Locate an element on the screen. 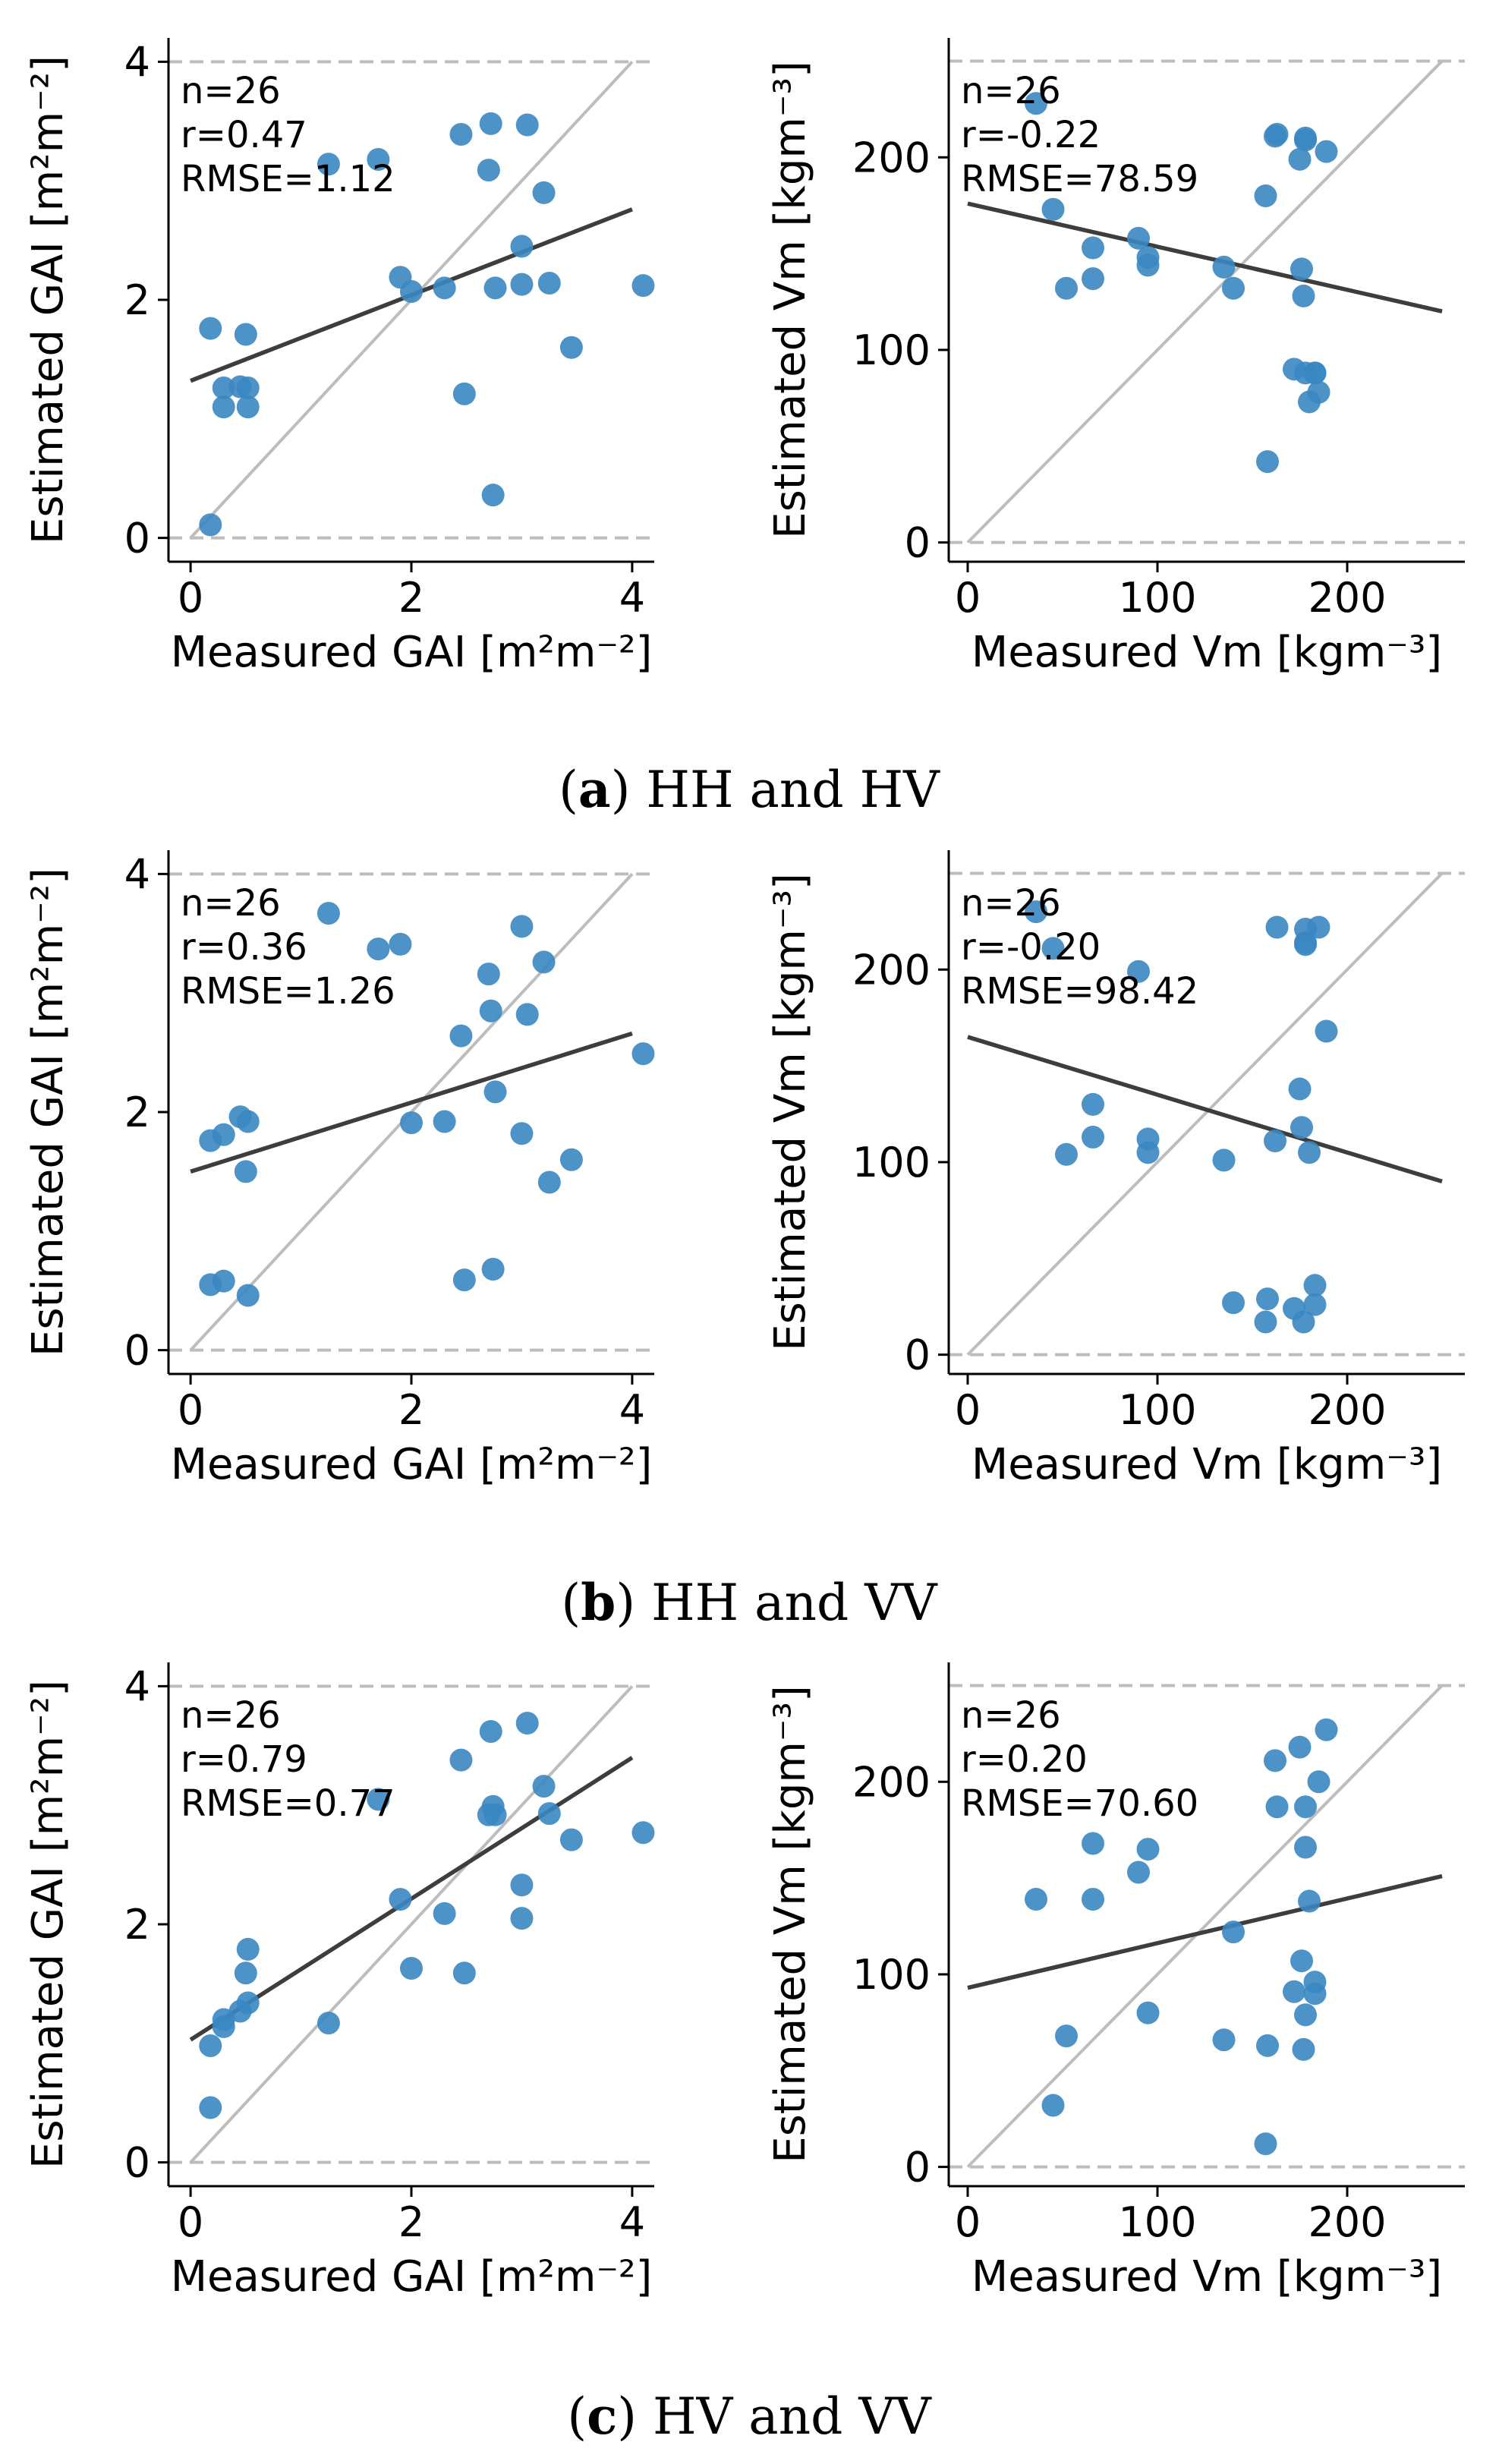 This screenshot has width=1499, height=2464. stats-label: RMSE=78.59 is located at coordinates (1079, 179).